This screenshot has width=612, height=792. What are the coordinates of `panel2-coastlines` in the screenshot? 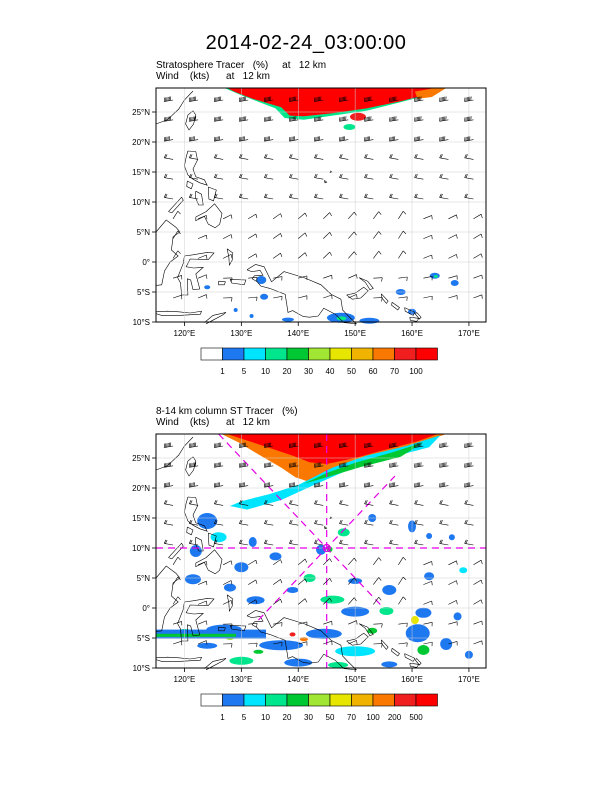 It's located at (288, 553).